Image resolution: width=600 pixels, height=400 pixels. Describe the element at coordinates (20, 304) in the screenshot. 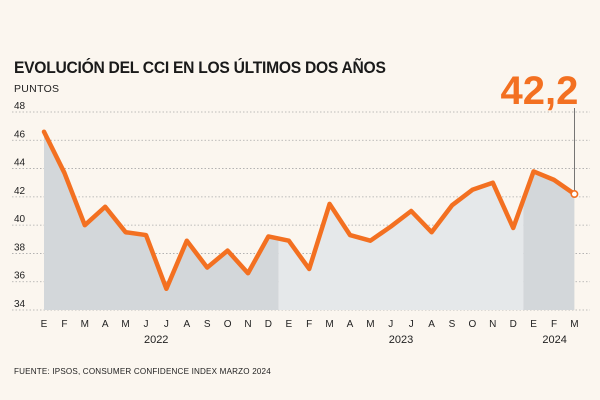

I see `y-tick-label: 34` at that location.